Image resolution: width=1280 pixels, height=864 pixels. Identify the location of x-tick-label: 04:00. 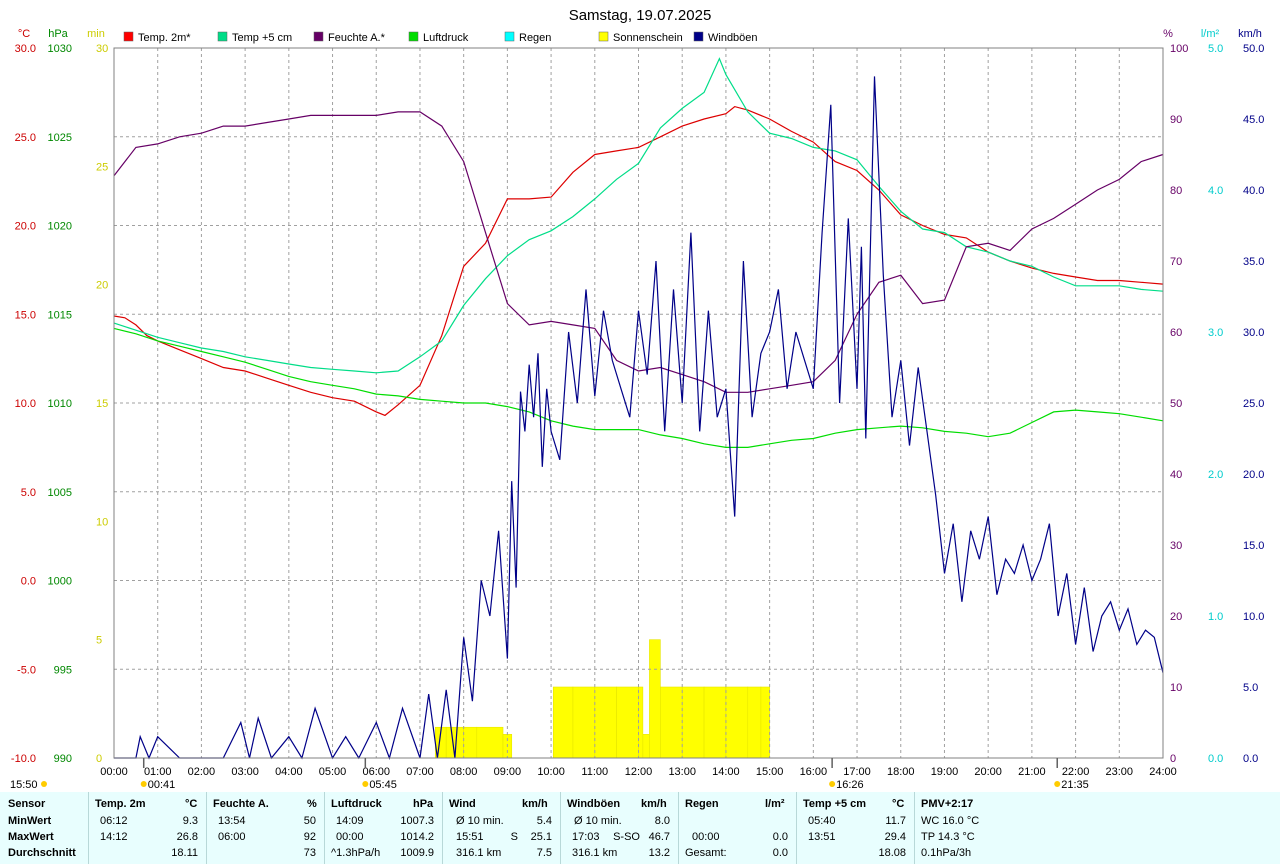
(289, 772).